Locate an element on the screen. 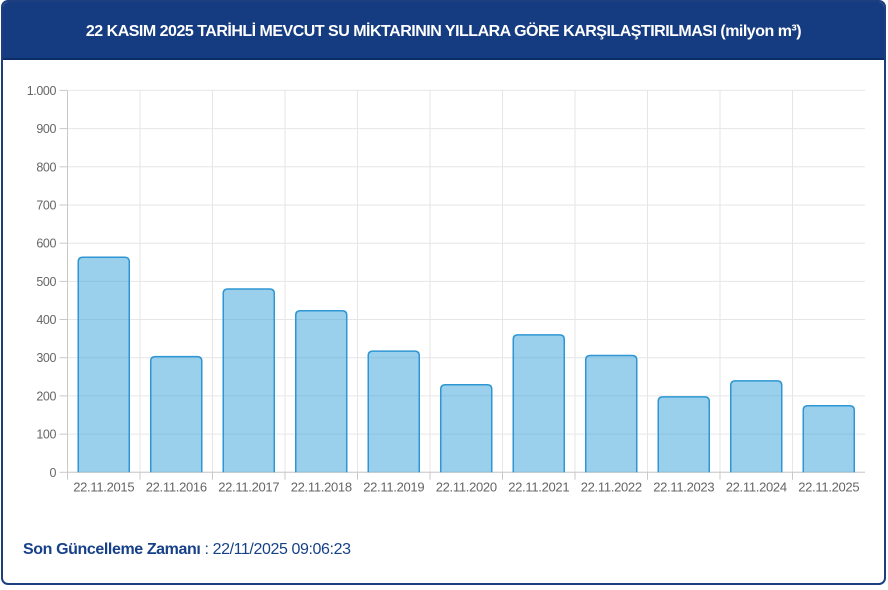  svg-text: 200 is located at coordinates (46, 396).